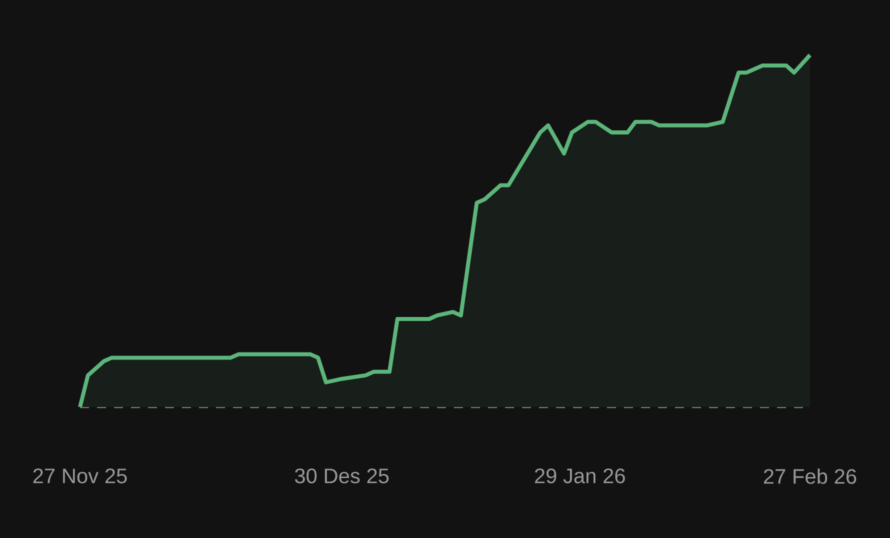  I want to click on x-tick-label: 30 Des 25, so click(341, 476).